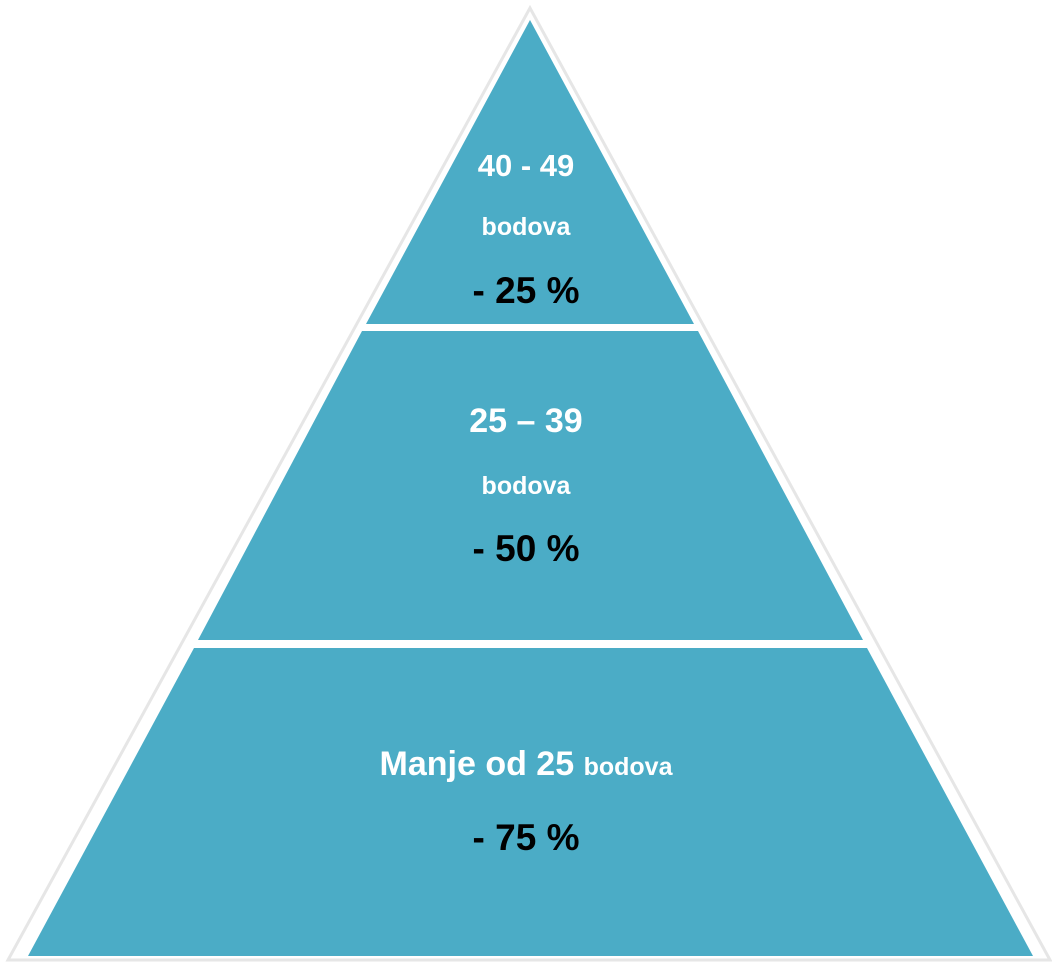 Image resolution: width=1052 pixels, height=963 pixels. I want to click on pyramid-tier-top, so click(530, 172).